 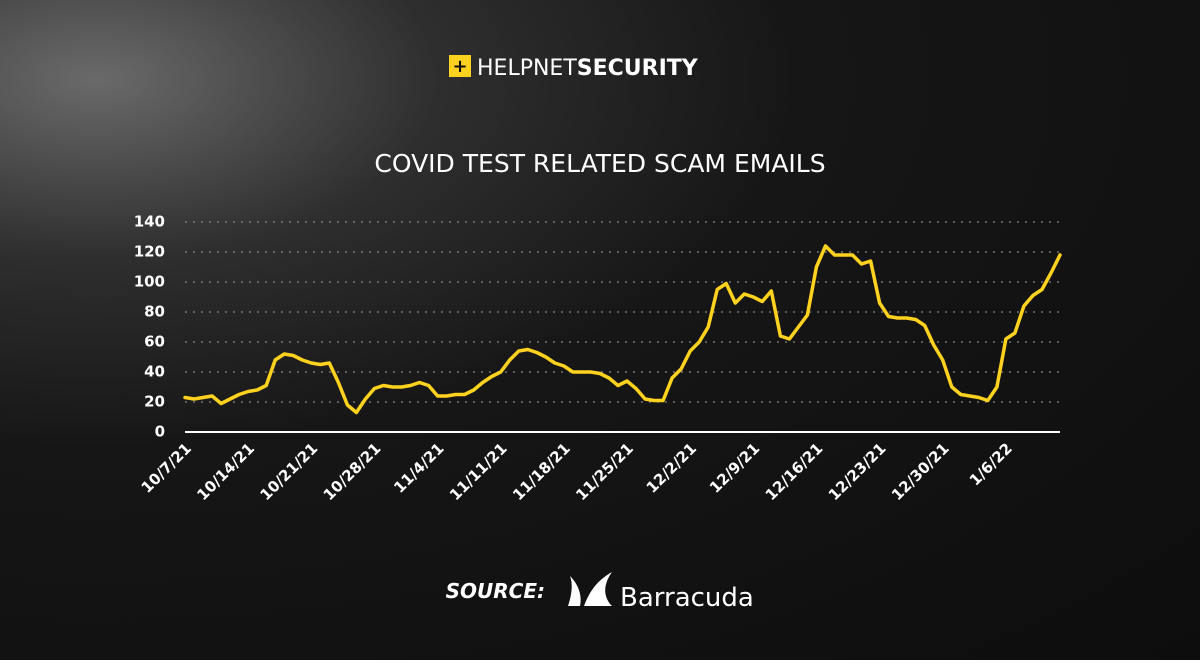 What do you see at coordinates (671, 467) in the screenshot?
I see `x-tick-label: 12/2/21` at bounding box center [671, 467].